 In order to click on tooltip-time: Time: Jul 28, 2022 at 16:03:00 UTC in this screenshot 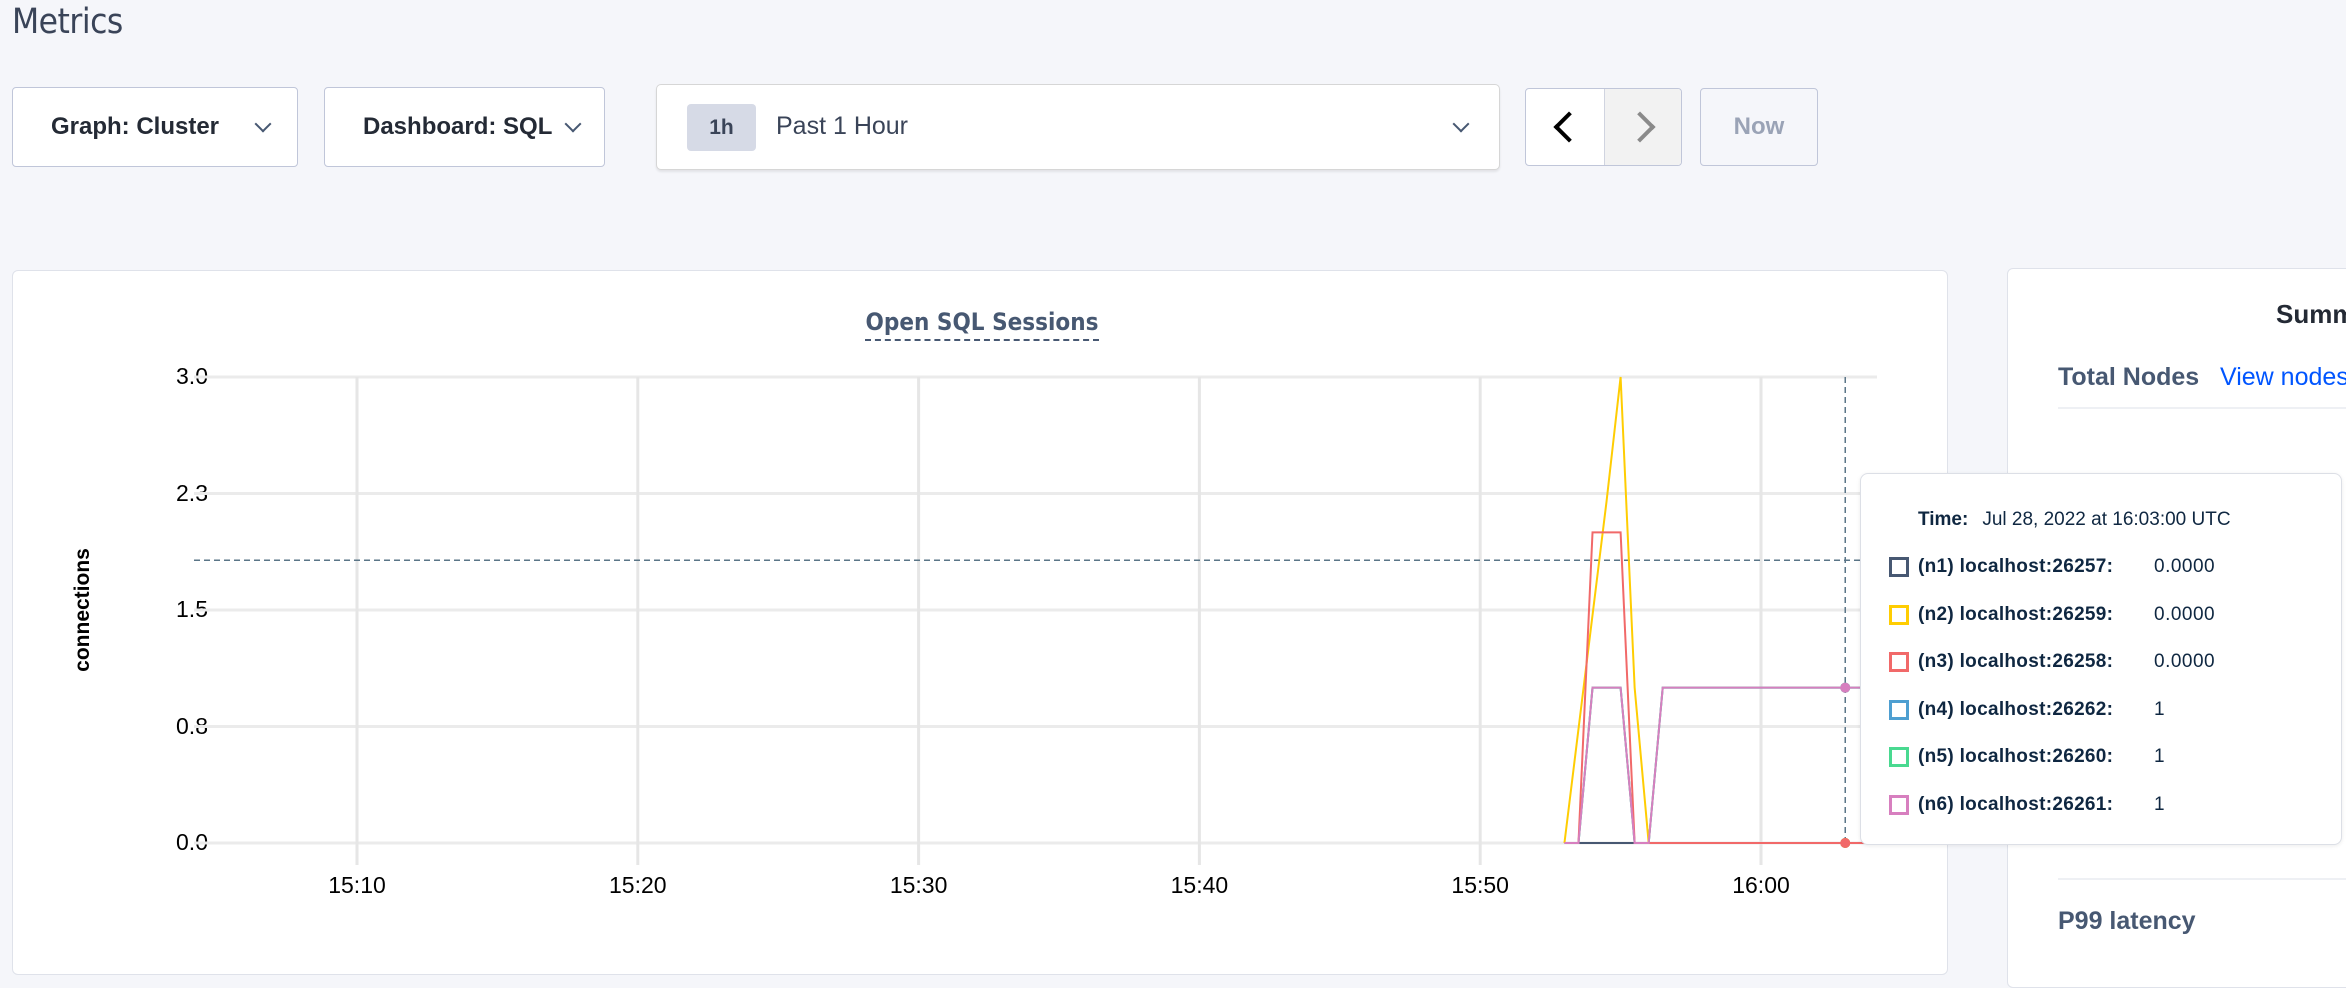, I will do `click(2074, 520)`.